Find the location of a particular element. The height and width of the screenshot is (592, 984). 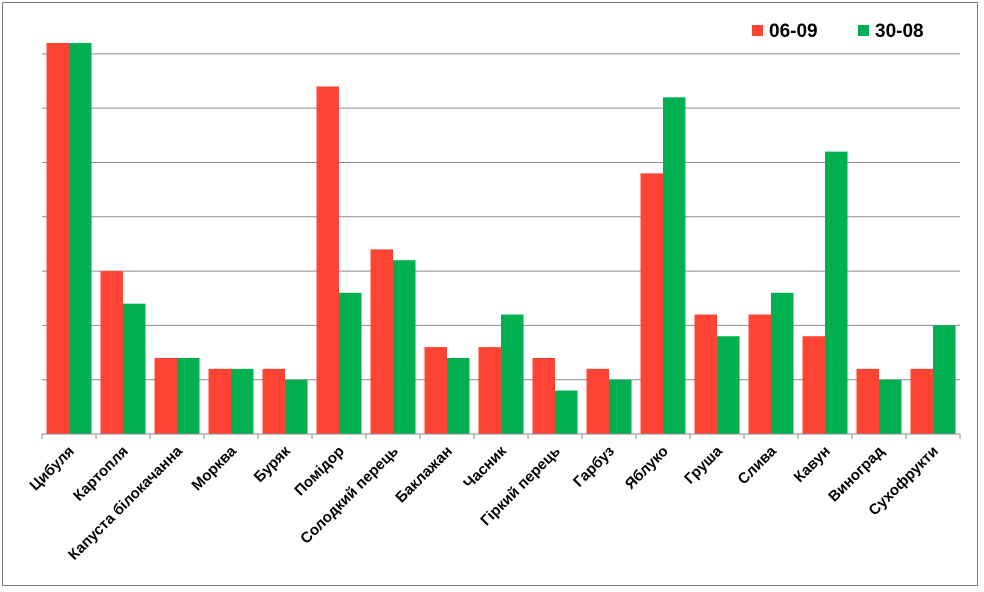

x-tick-label: Солодкий перець is located at coordinates (349, 495).